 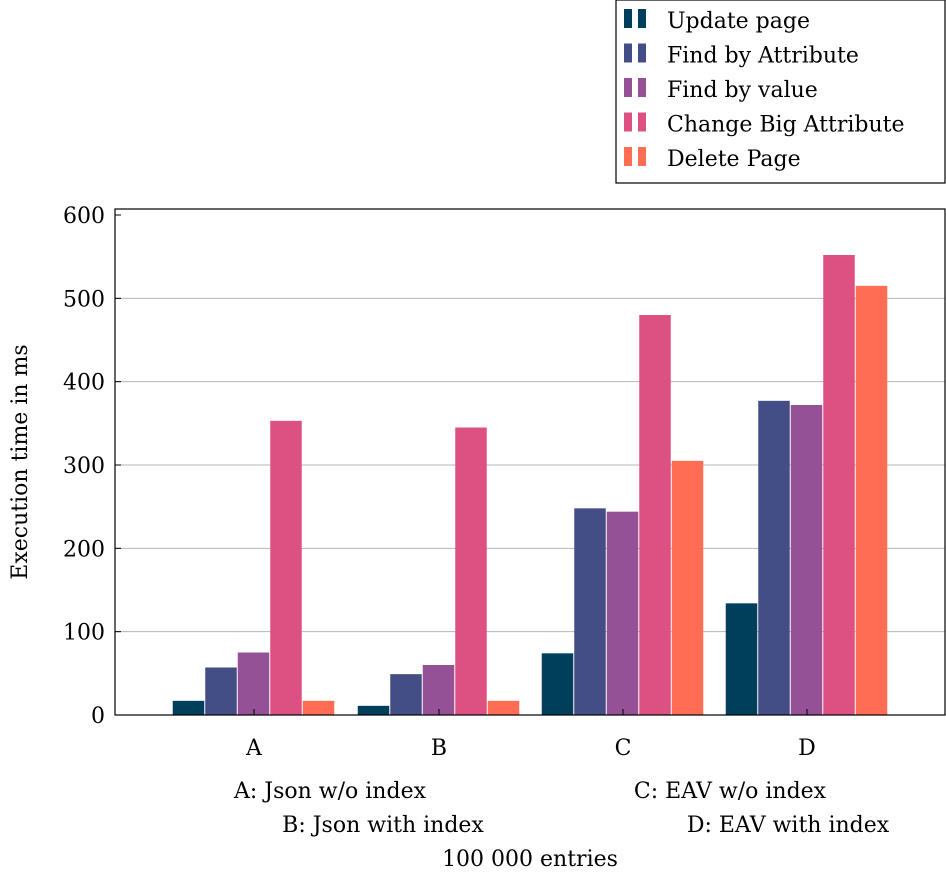 I want to click on legend-frame, so click(x=780, y=92).